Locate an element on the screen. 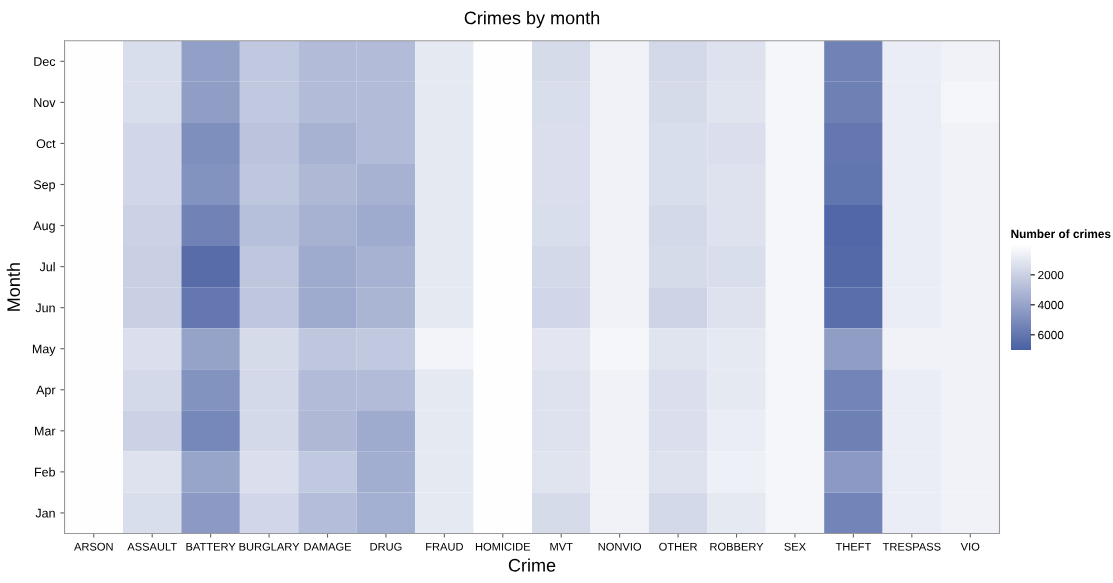 This screenshot has width=1113, height=583. x-axis-title: Crime is located at coordinates (532, 565).